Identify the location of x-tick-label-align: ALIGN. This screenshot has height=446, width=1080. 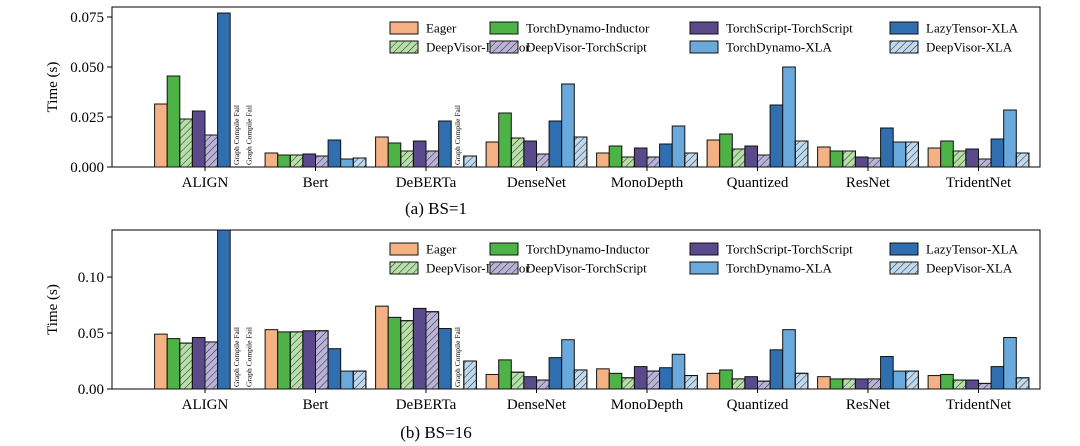
(205, 405).